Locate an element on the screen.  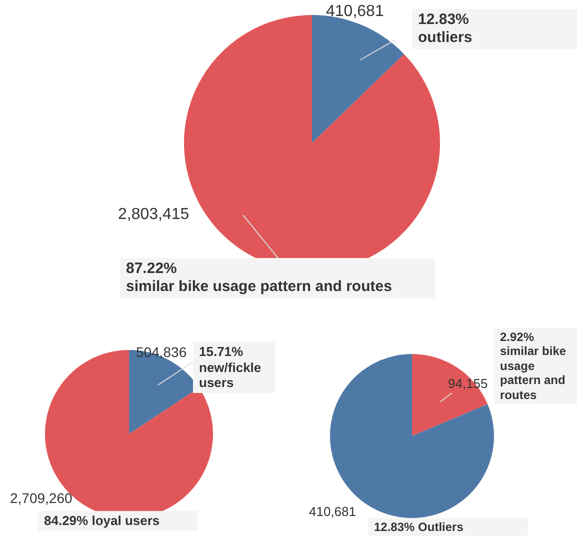
data-label: 2,803,415 is located at coordinates (154, 215).